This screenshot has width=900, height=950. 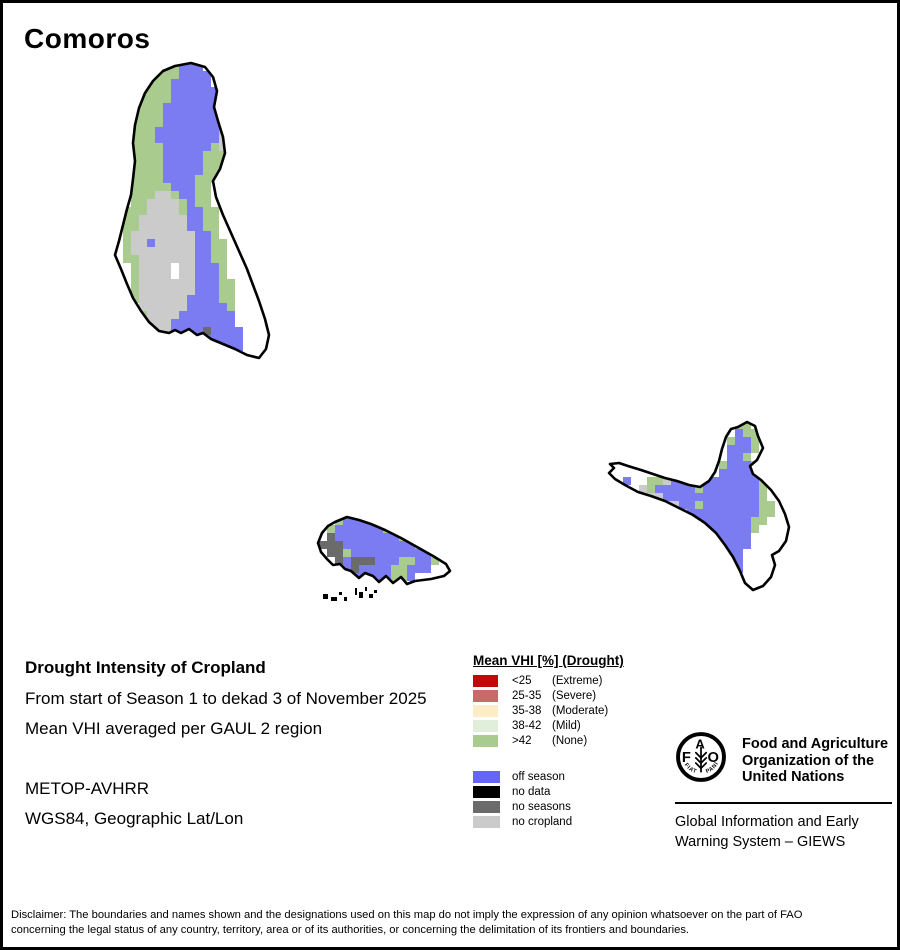 I want to click on legend-item: no data, so click(x=522, y=791).